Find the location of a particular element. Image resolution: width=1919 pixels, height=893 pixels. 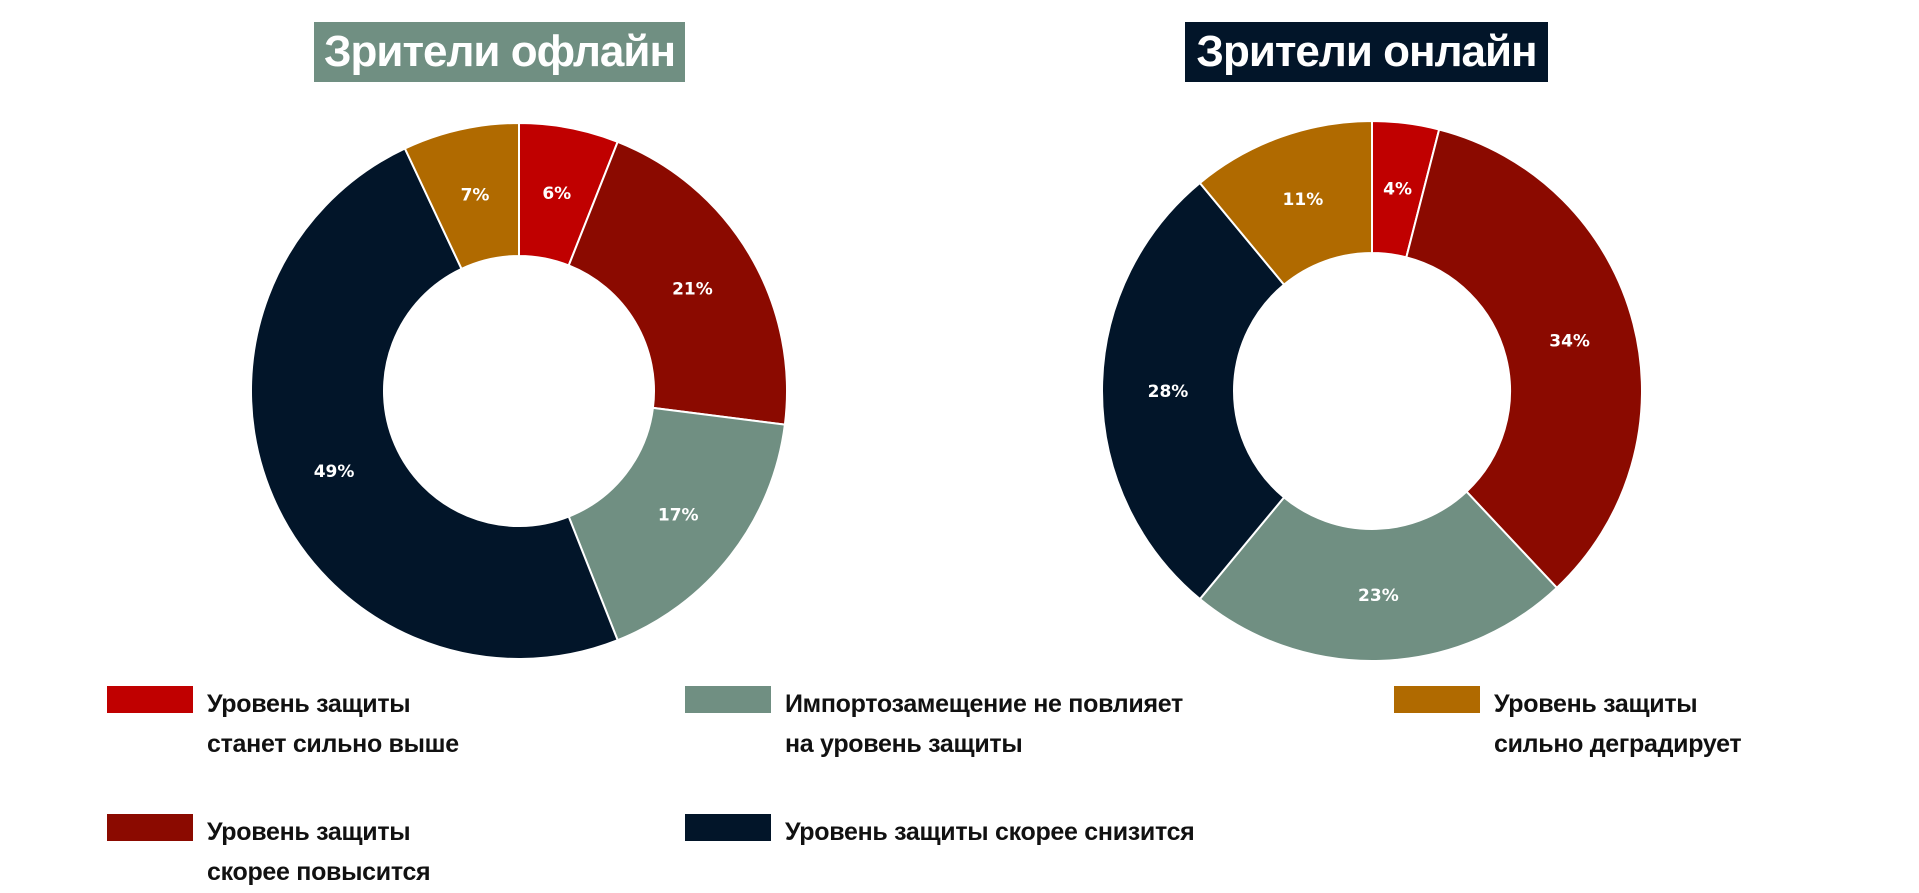

donut-0-label-0: 6% is located at coordinates (556, 194).